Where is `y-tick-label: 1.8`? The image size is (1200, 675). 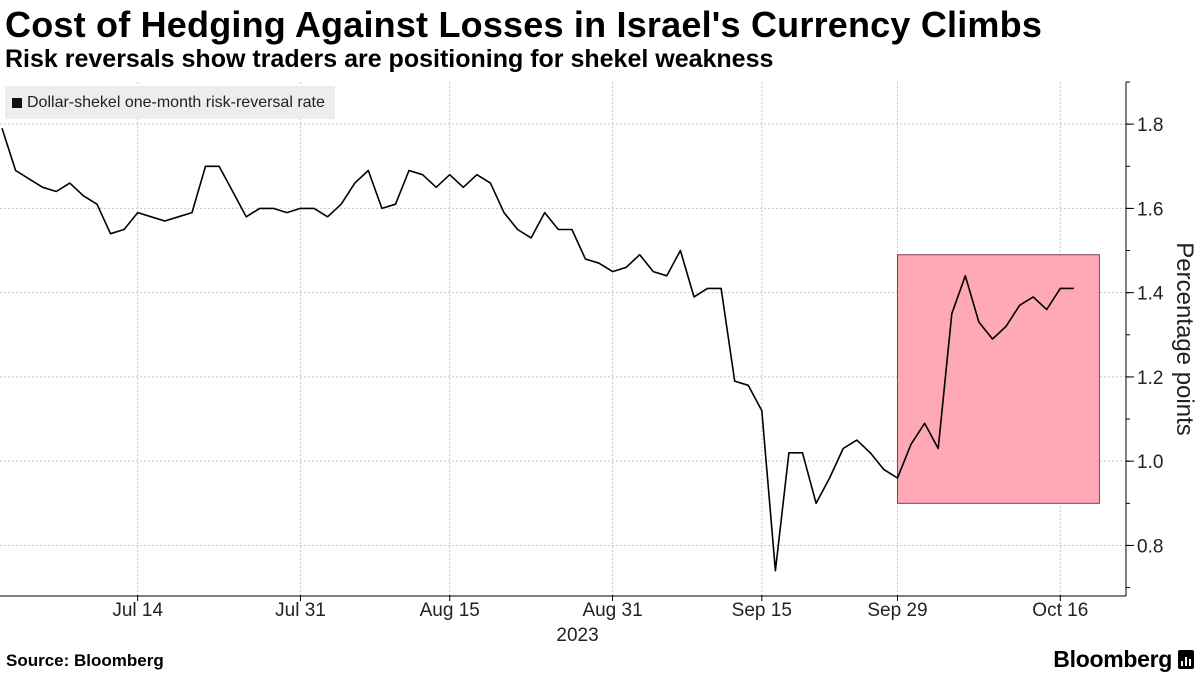 y-tick-label: 1.8 is located at coordinates (1150, 125).